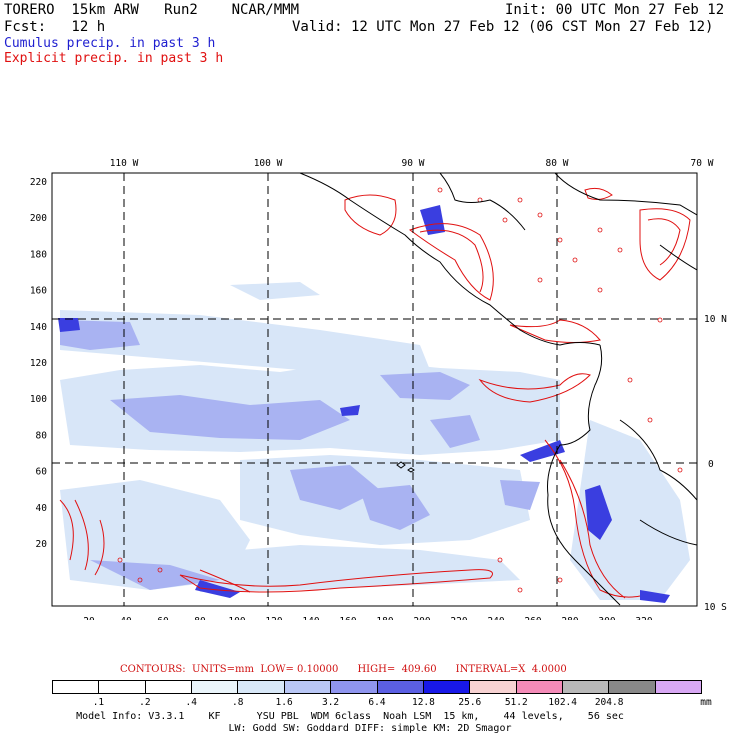 The height and width of the screenshot is (740, 740). What do you see at coordinates (273, 618) in the screenshot?
I see `x-tick-label: 120` at bounding box center [273, 618].